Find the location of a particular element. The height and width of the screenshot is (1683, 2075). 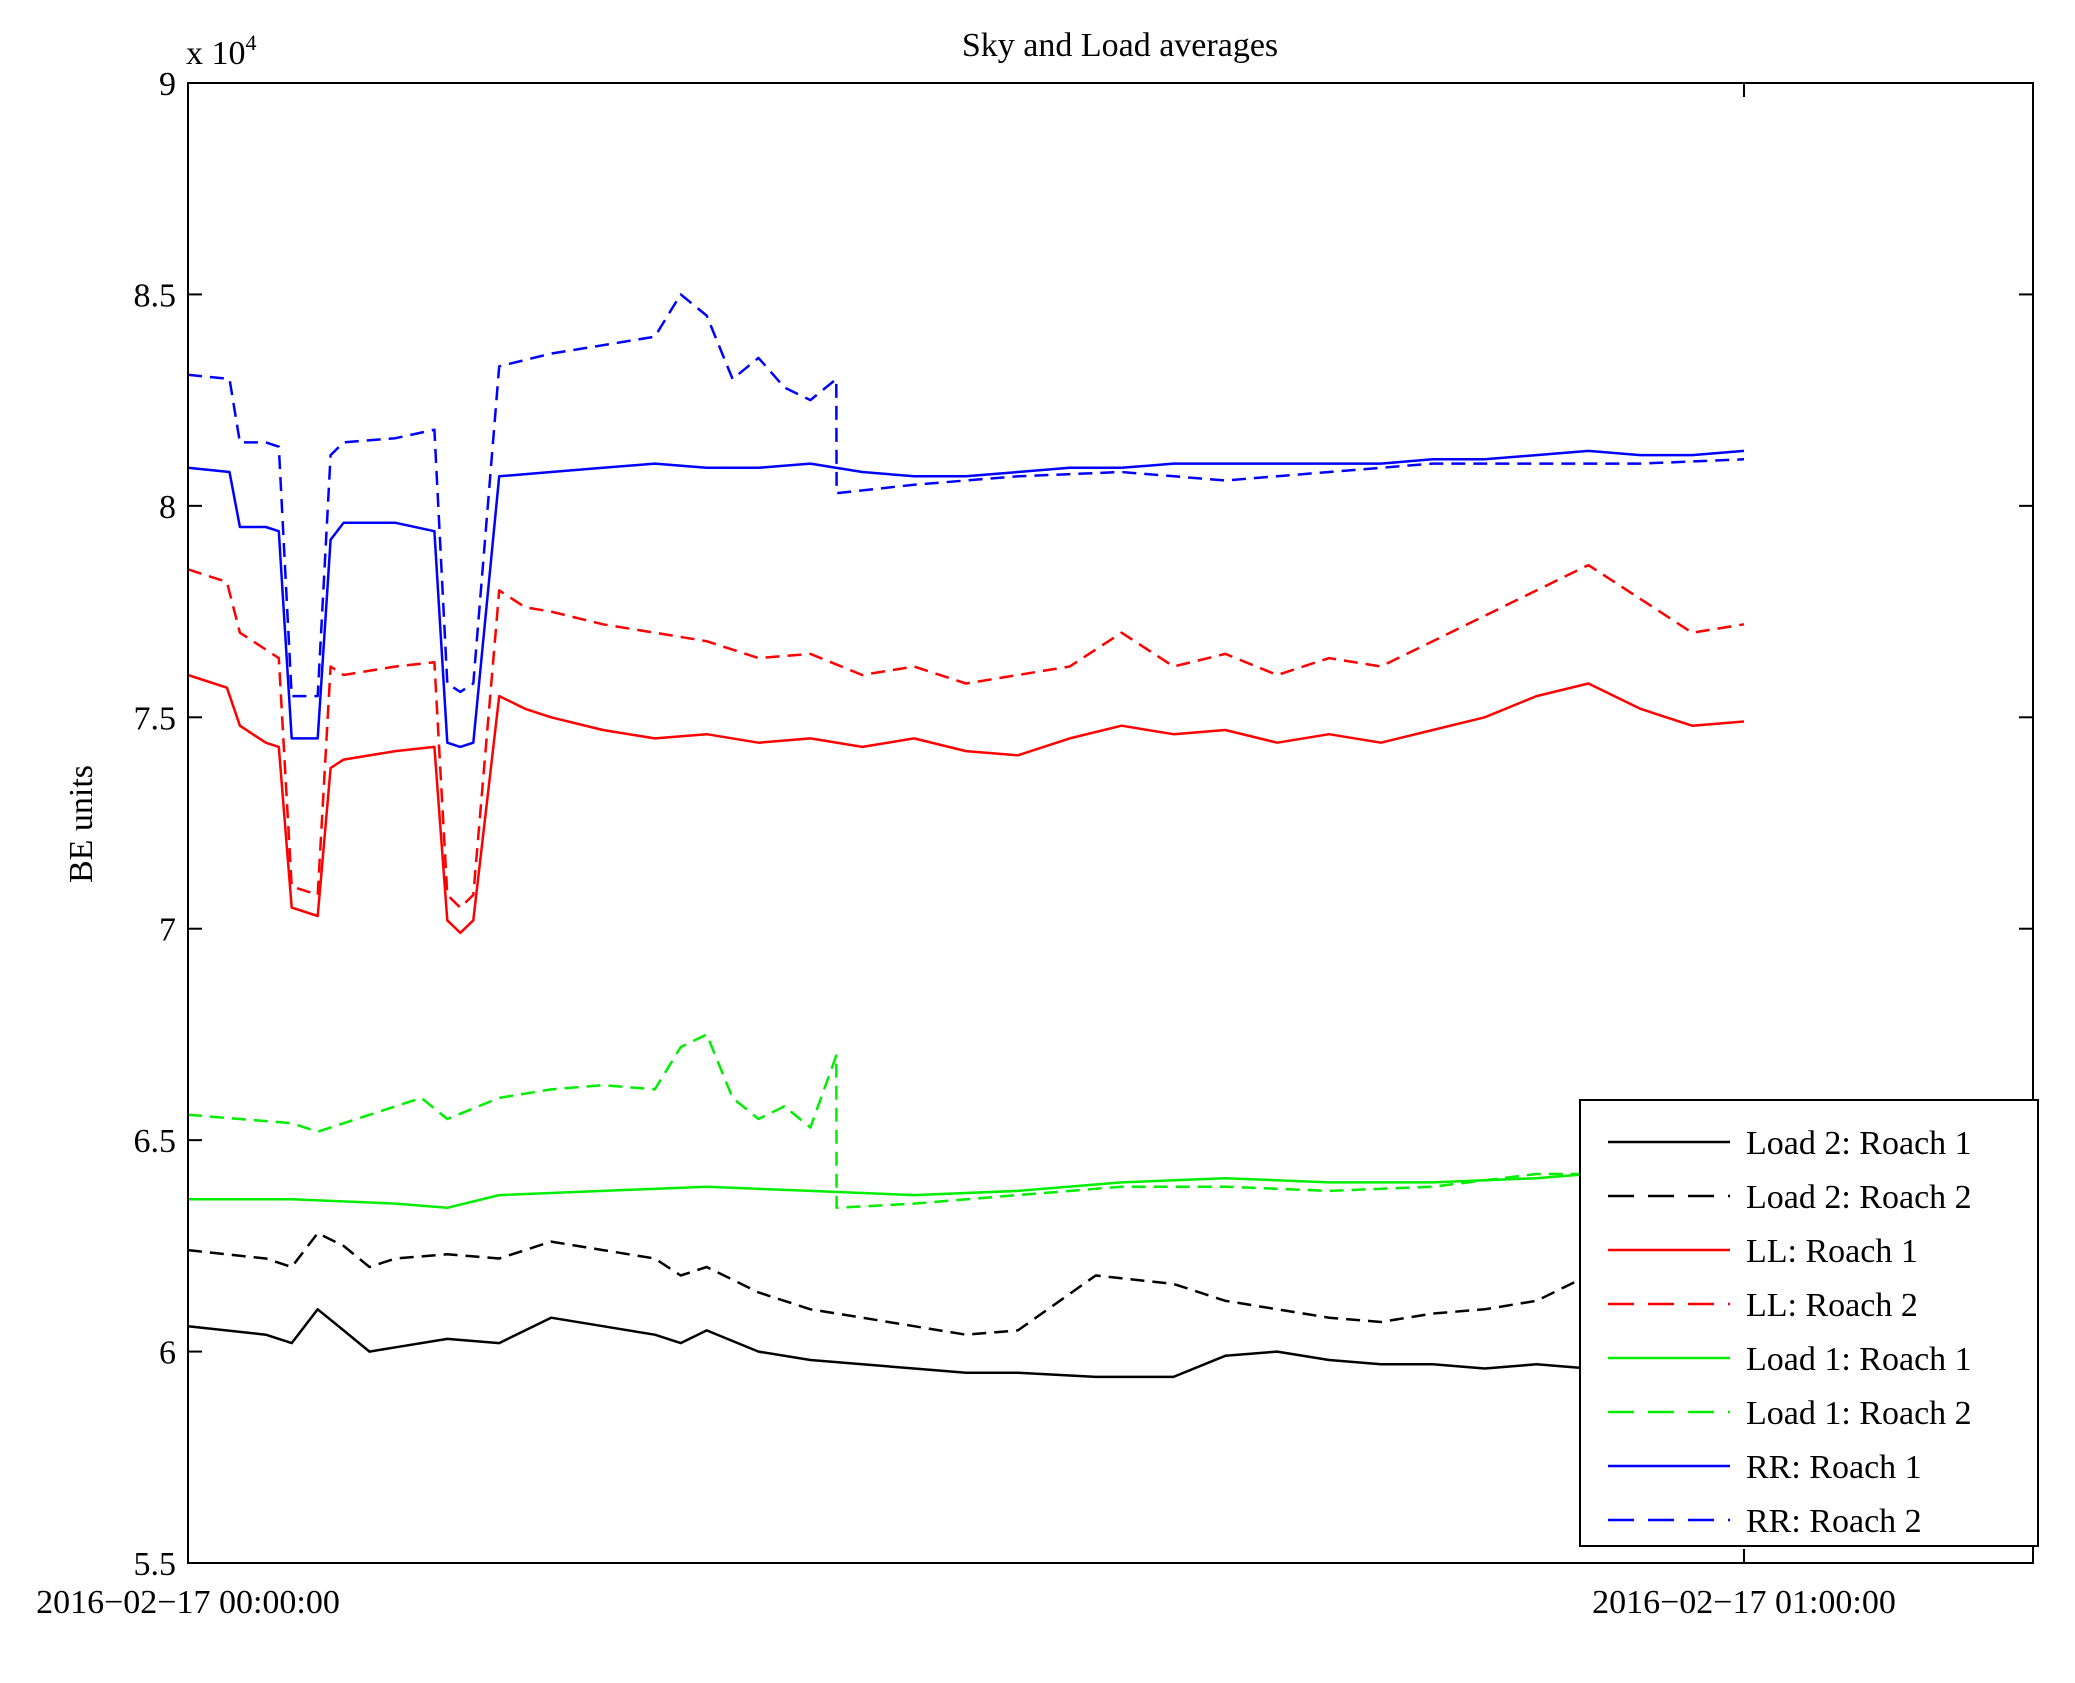

y-axis-multiplier-base: x 10 is located at coordinates (216, 53).